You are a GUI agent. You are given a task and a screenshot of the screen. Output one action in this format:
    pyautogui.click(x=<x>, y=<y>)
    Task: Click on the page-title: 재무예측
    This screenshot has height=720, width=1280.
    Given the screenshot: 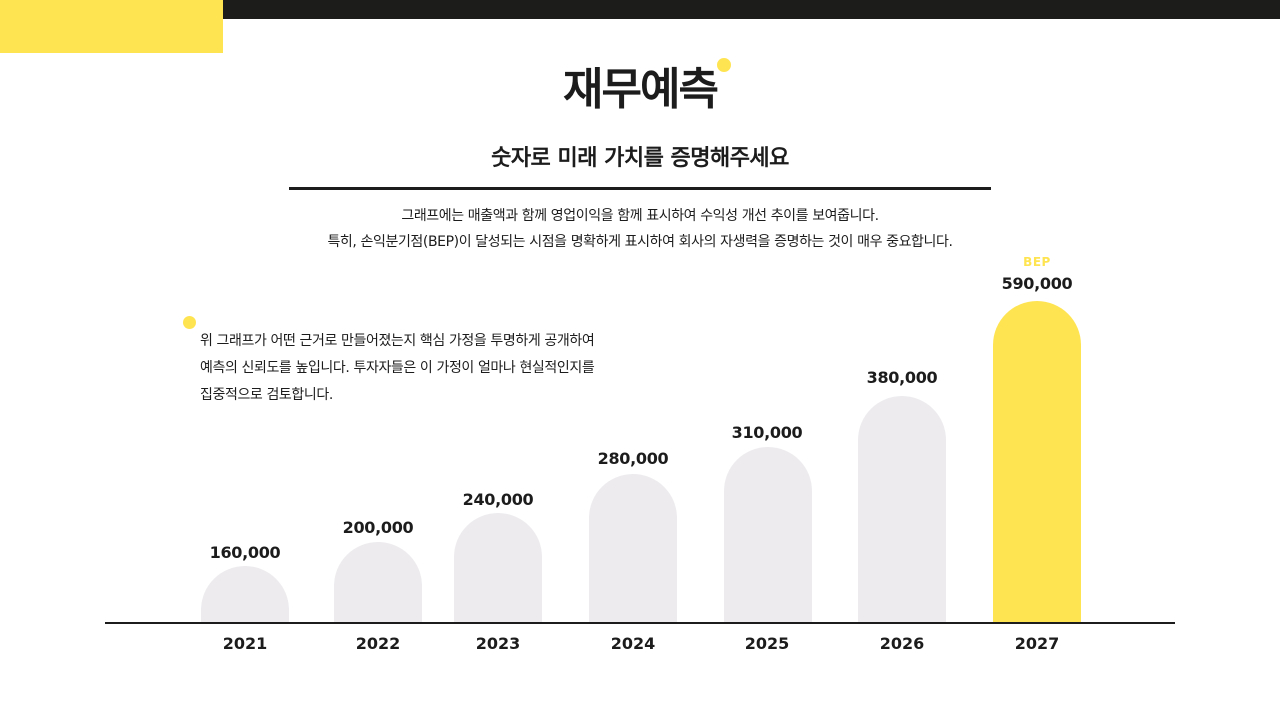 What is the action you would take?
    pyautogui.click(x=647, y=88)
    